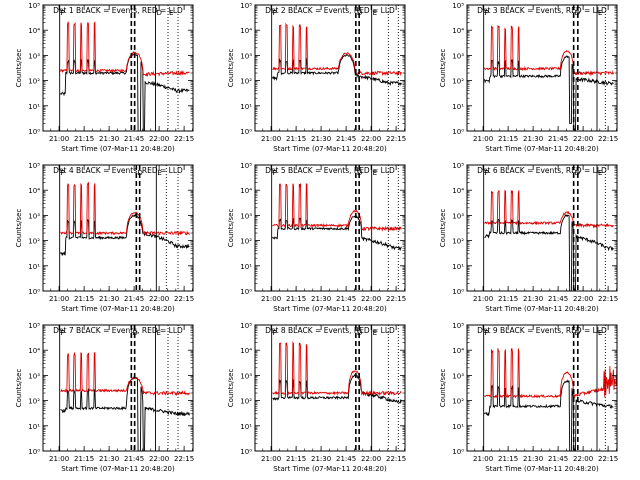  I want to click on panel-title: Det 7 BLACK = Events, RED = LLD, so click(118, 330).